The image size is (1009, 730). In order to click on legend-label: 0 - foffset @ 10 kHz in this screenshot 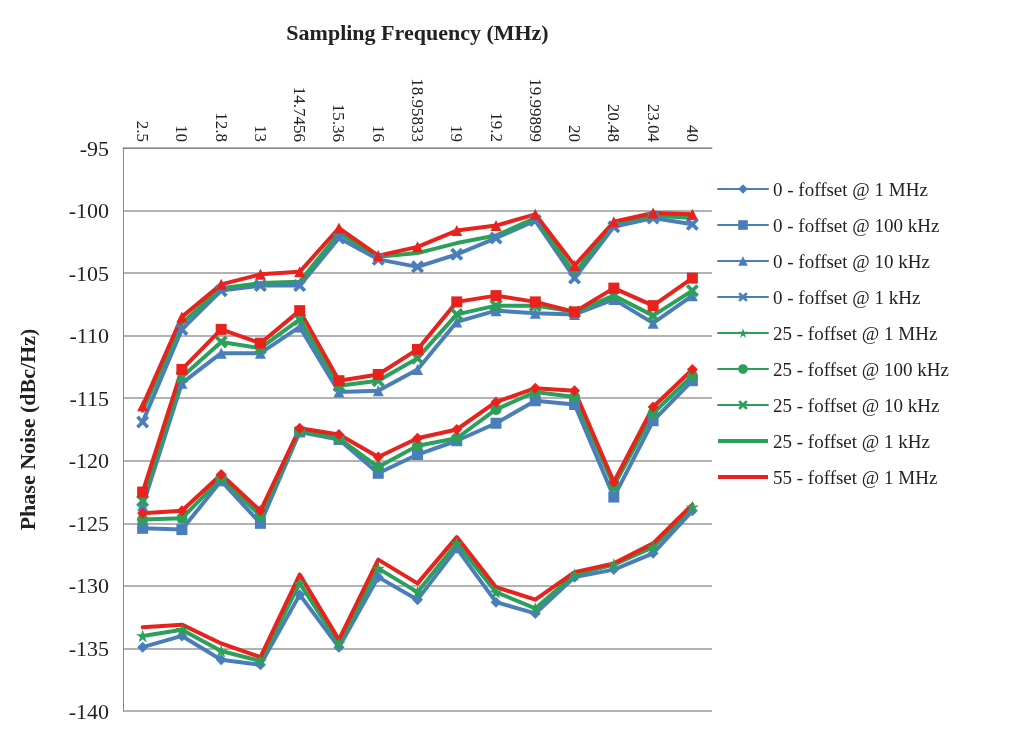, I will do `click(851, 261)`.